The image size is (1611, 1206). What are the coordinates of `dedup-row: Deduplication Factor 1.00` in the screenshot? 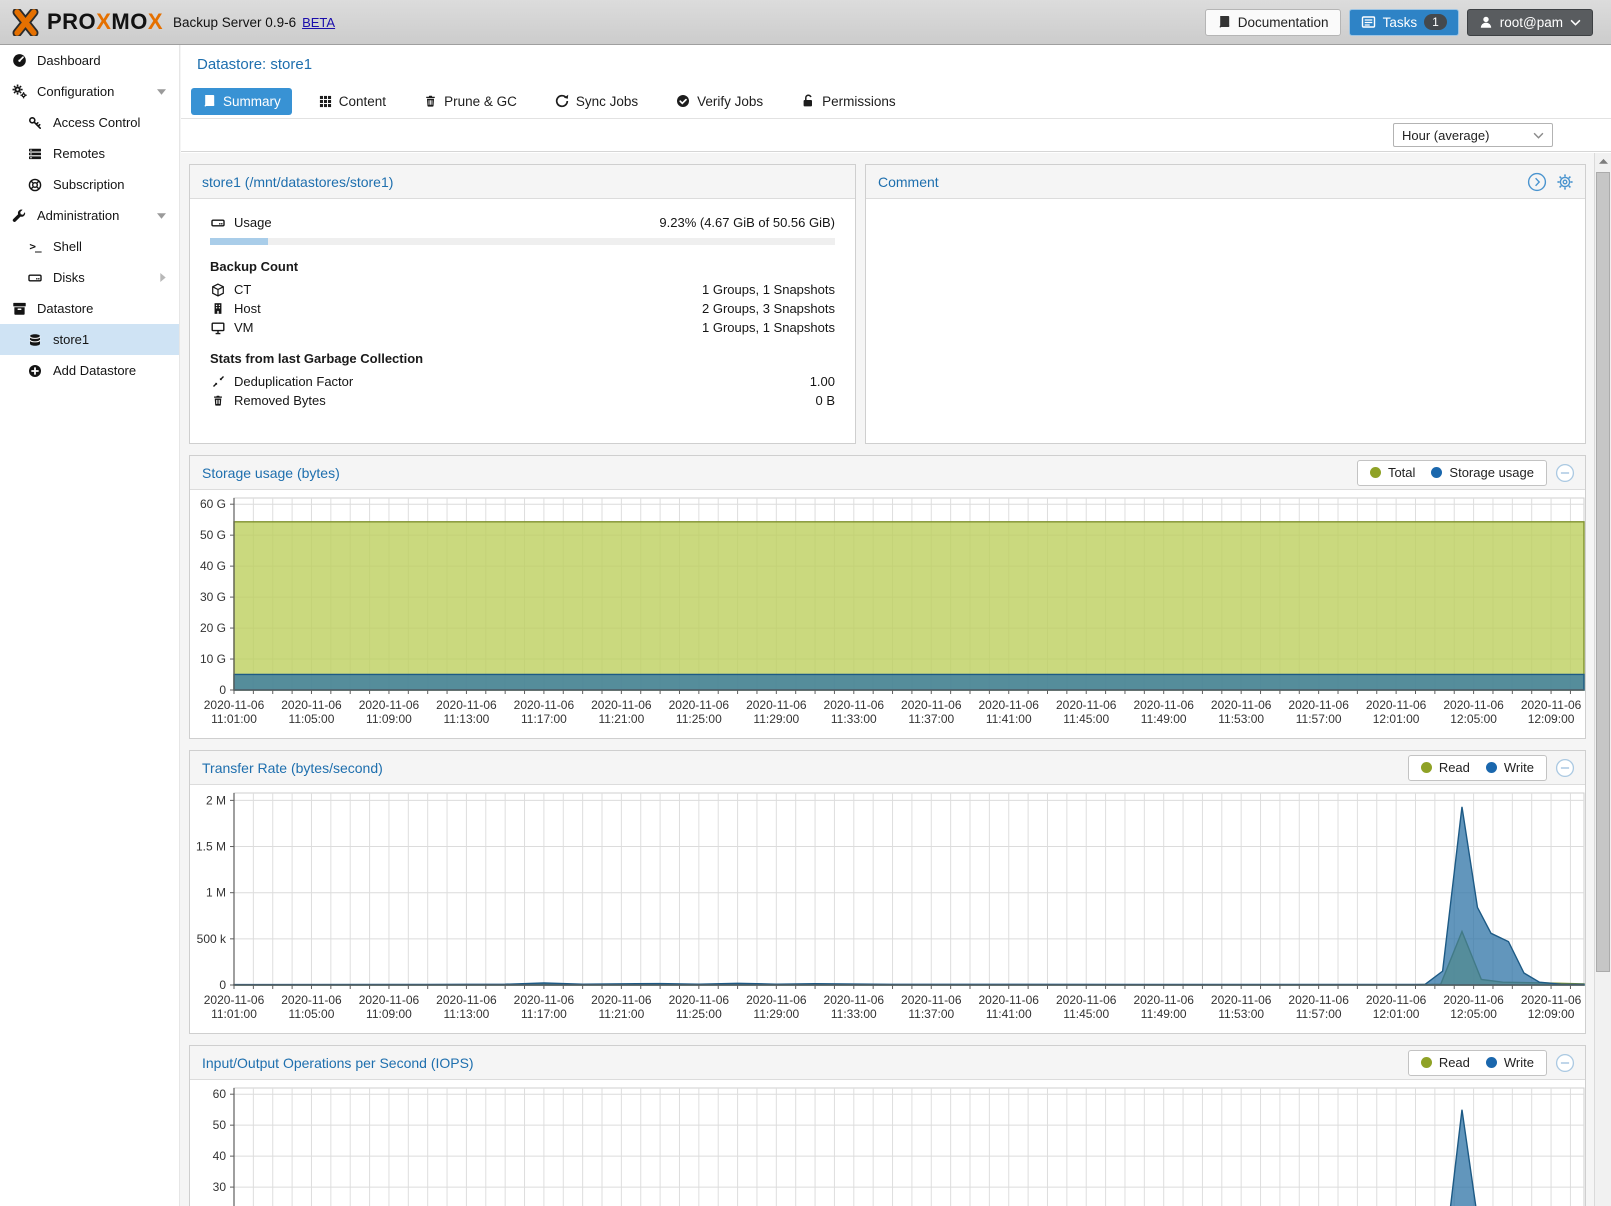 It's located at (522, 381).